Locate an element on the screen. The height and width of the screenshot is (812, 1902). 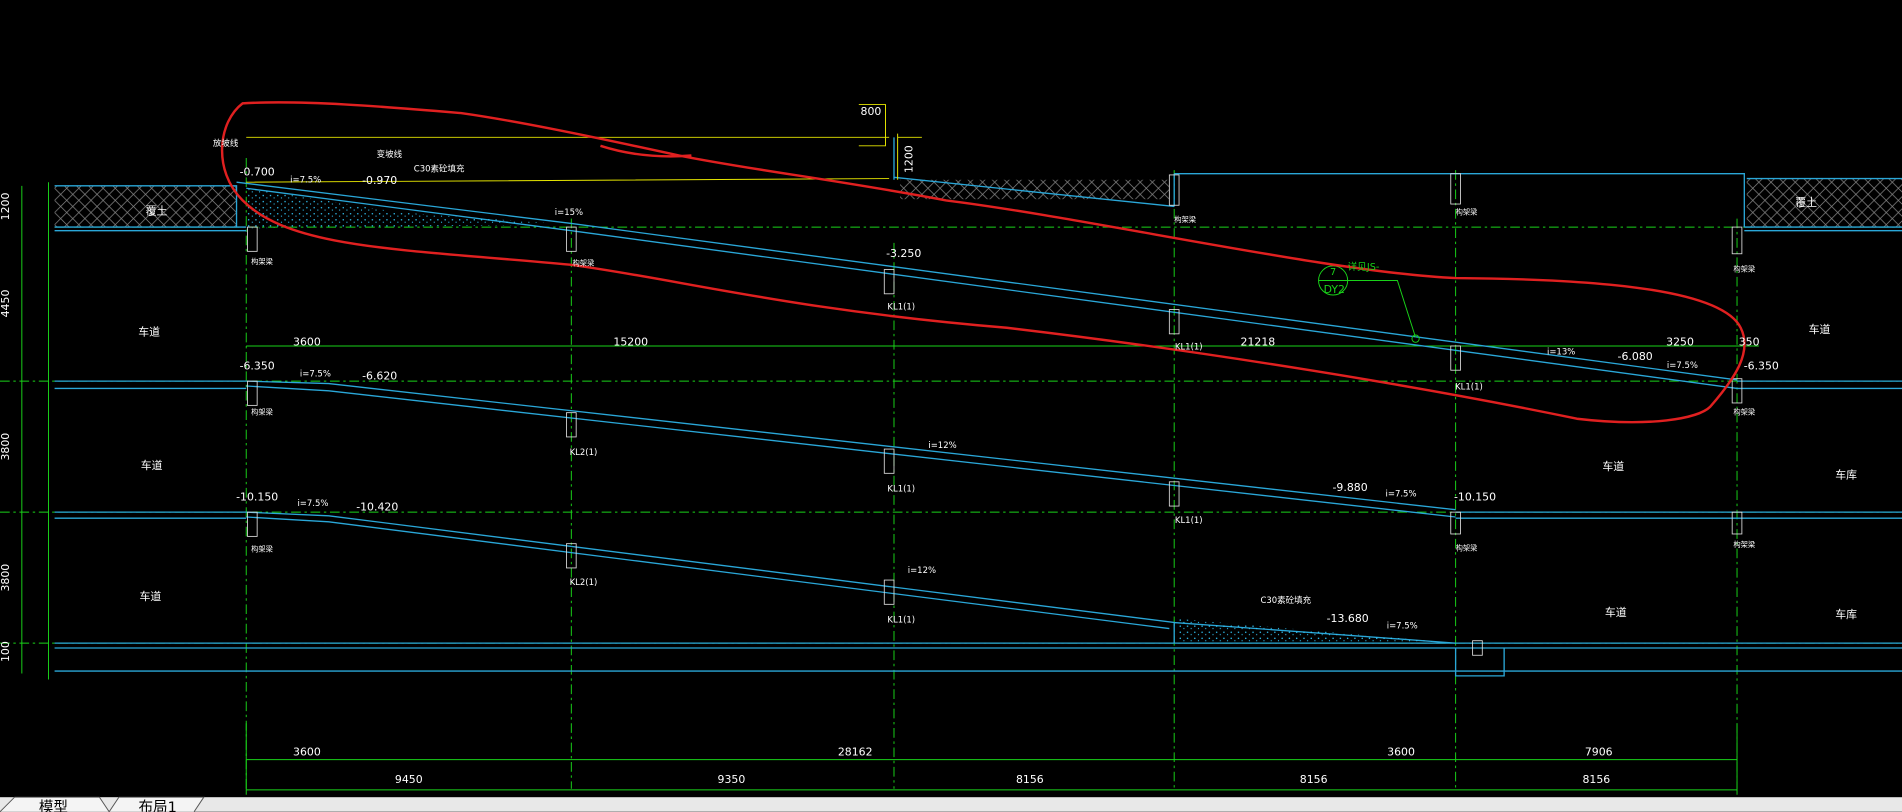
cad-label: 28162 is located at coordinates (855, 751).